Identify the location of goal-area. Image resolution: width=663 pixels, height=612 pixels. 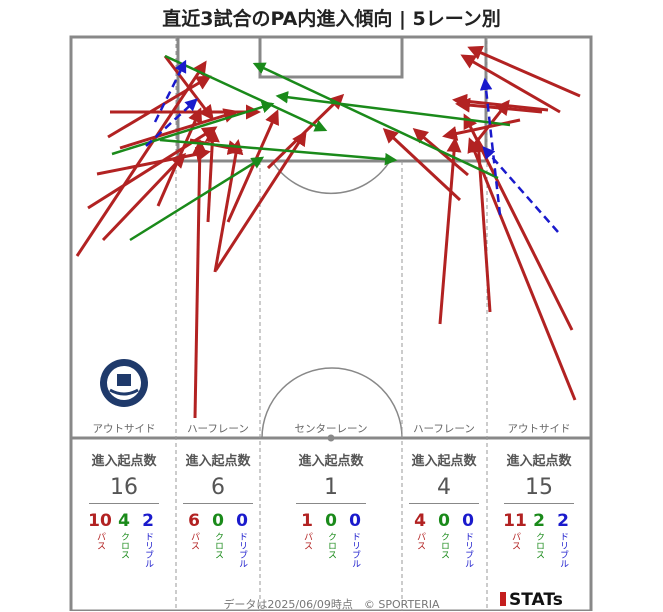
(331, 57).